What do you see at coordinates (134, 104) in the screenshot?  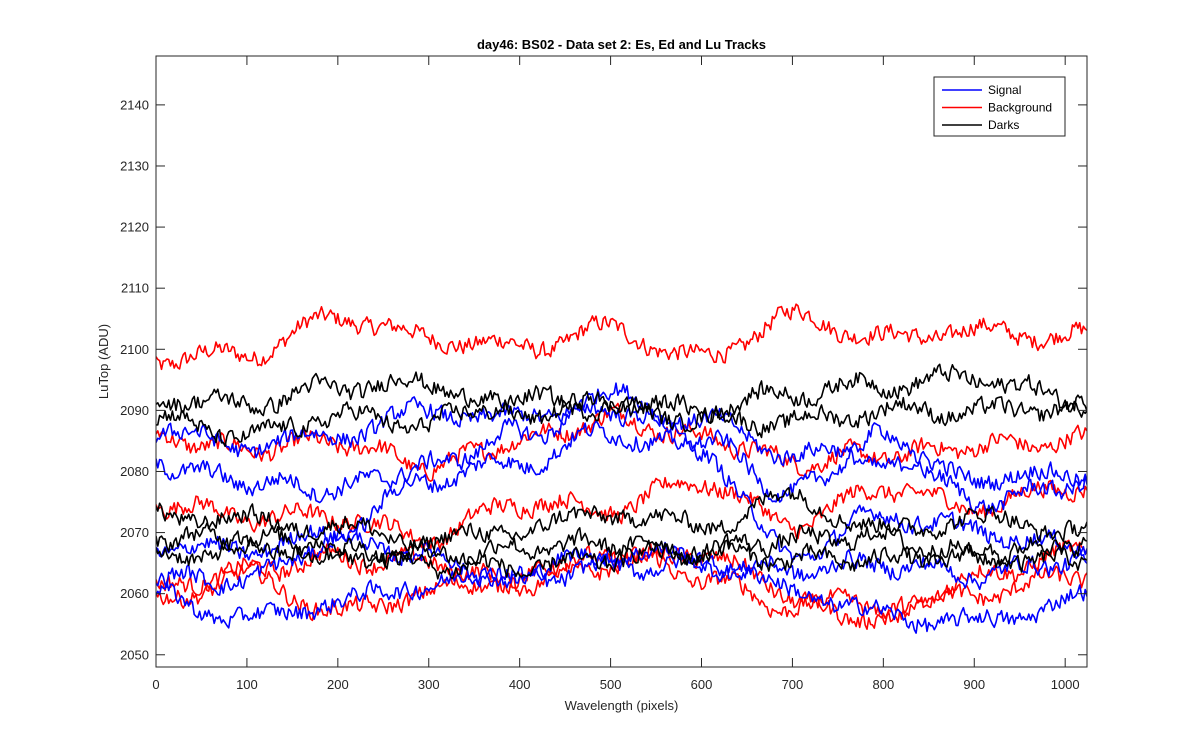 I see `y-tick-label: 2140` at bounding box center [134, 104].